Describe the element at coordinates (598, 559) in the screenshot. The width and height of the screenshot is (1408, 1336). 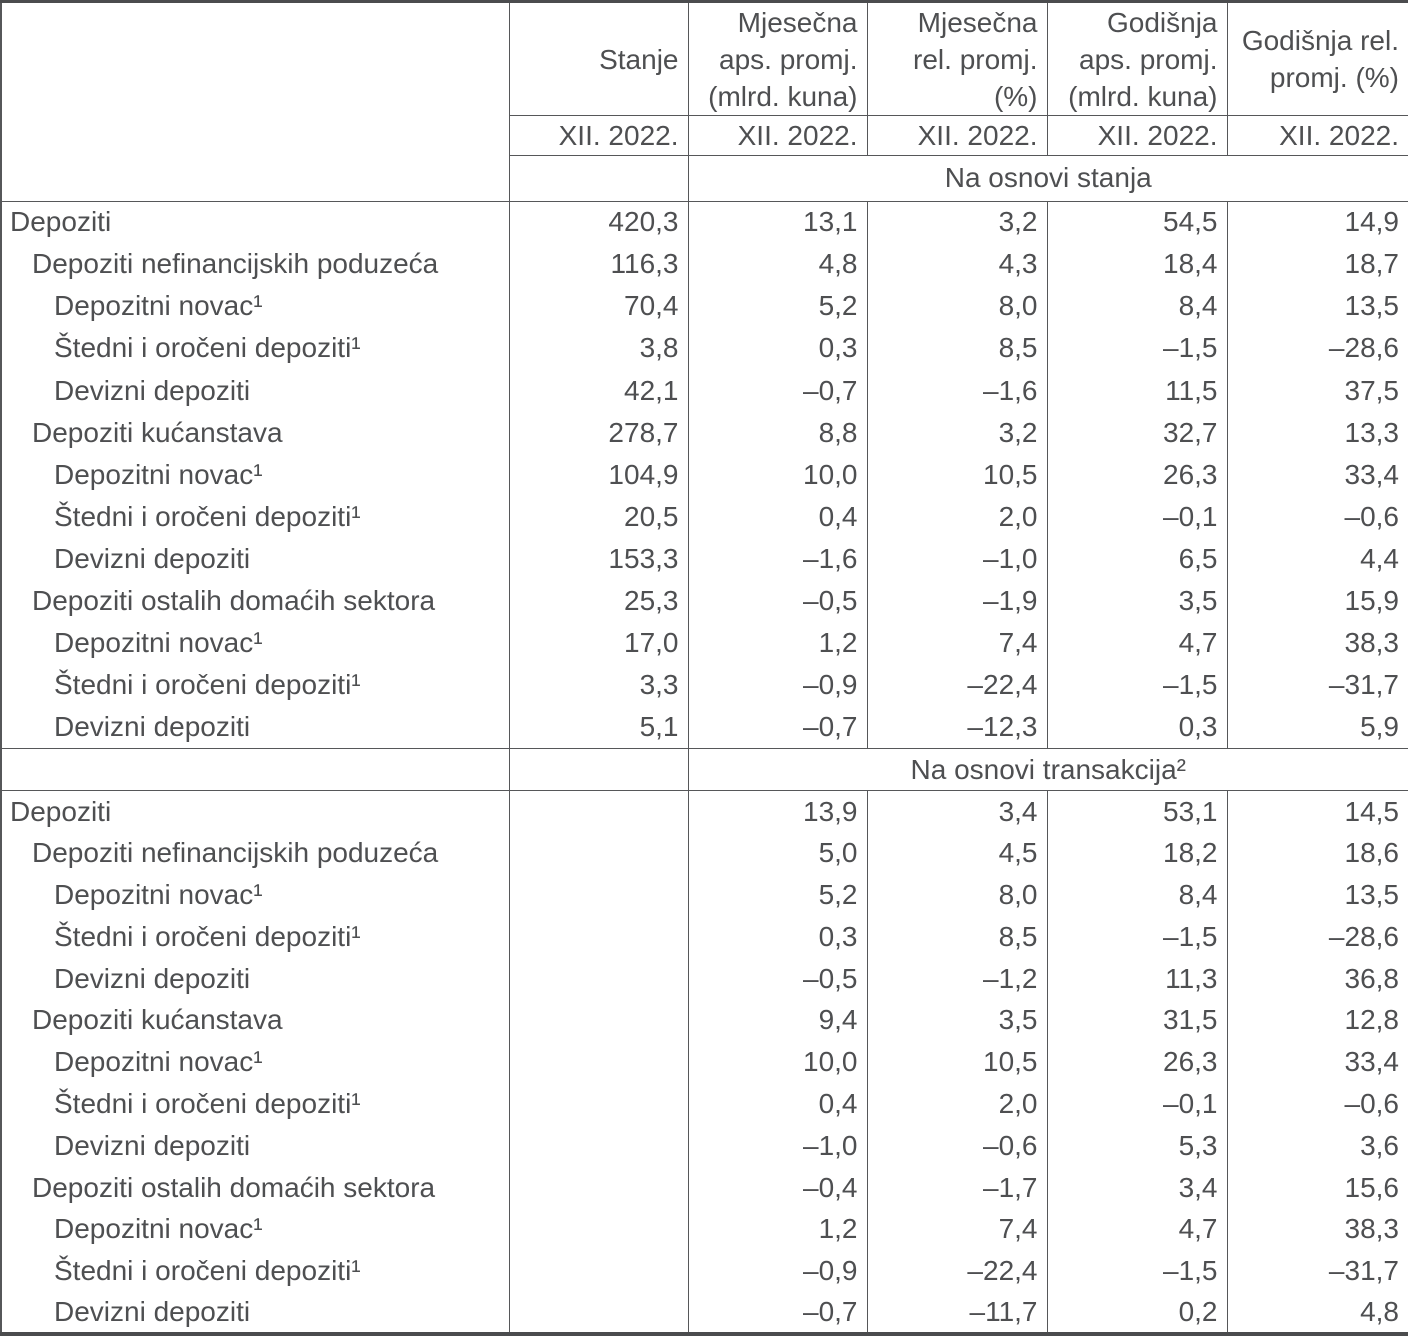
I see `value-cell: 153,3` at that location.